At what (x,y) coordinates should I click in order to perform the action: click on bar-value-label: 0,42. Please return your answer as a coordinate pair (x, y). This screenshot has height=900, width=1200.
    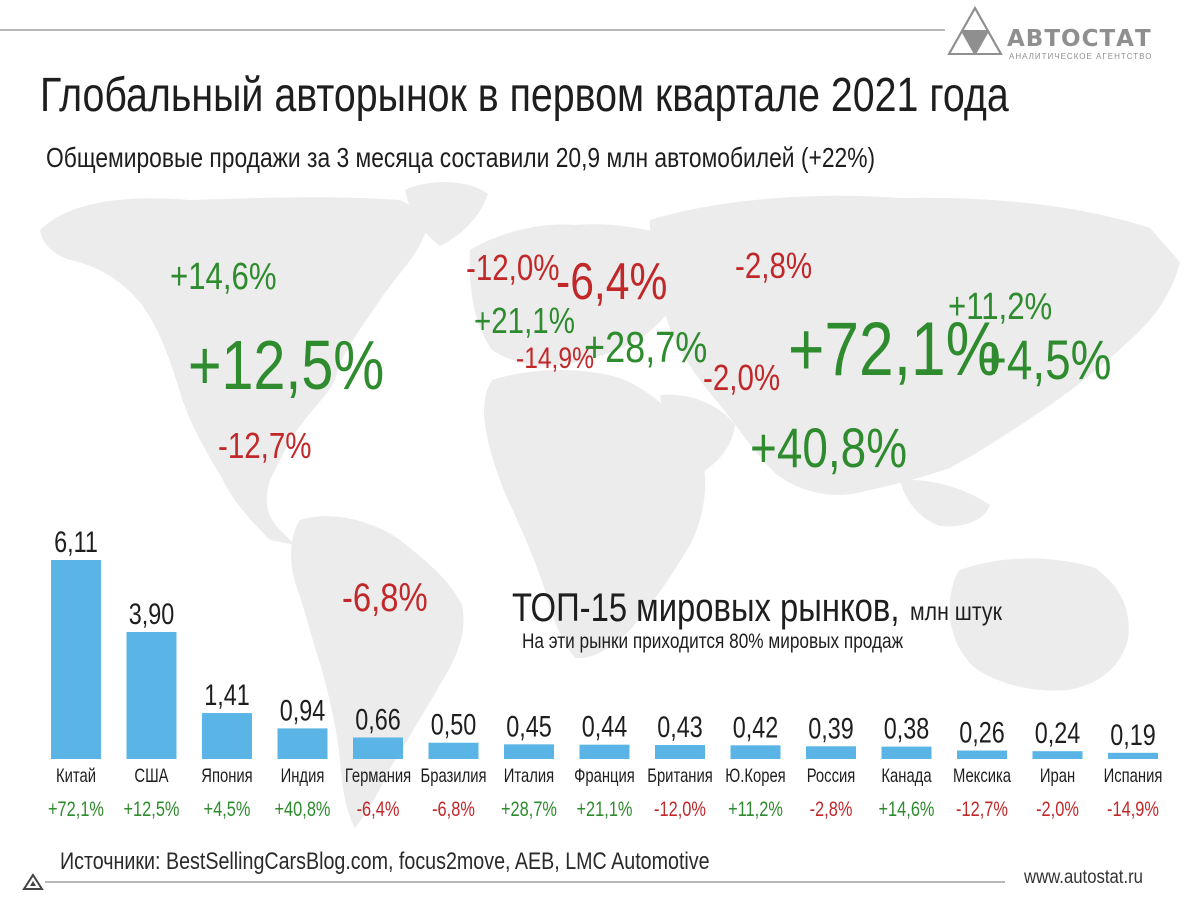
    Looking at the image, I should click on (756, 727).